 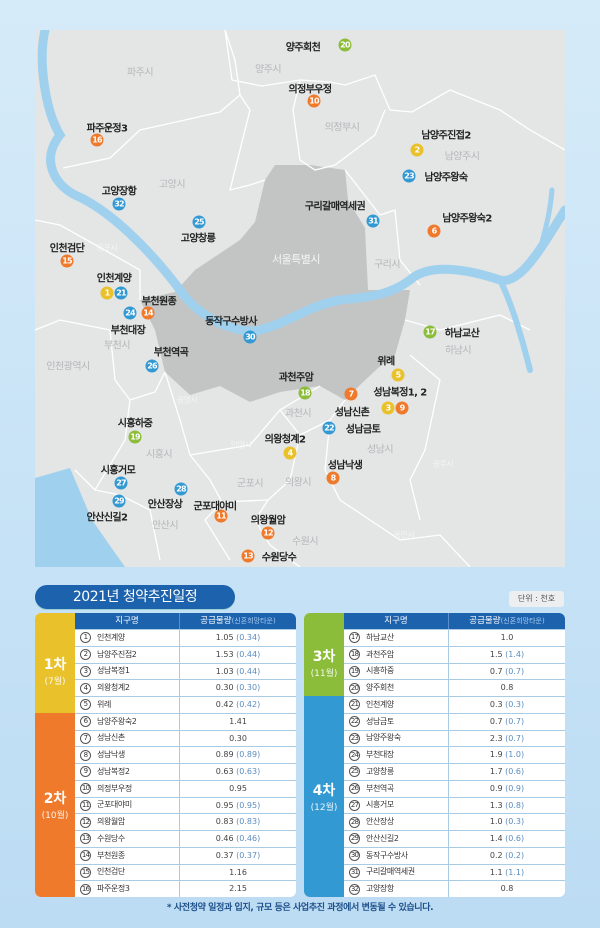 What do you see at coordinates (268, 533) in the screenshot?
I see `map-marker-12: 12` at bounding box center [268, 533].